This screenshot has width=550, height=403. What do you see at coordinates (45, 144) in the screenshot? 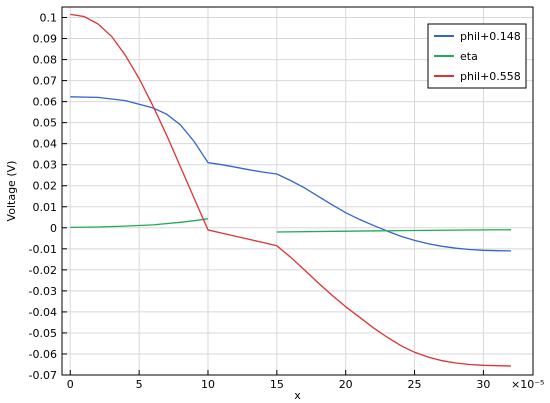
I see `y-tick-label: 0.04` at bounding box center [45, 144].